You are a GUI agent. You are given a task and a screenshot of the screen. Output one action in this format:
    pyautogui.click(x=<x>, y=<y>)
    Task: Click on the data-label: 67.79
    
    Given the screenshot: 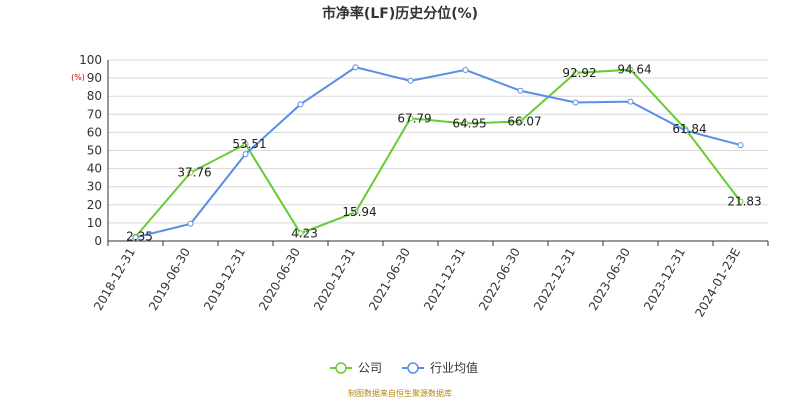 What is the action you would take?
    pyautogui.click(x=414, y=118)
    